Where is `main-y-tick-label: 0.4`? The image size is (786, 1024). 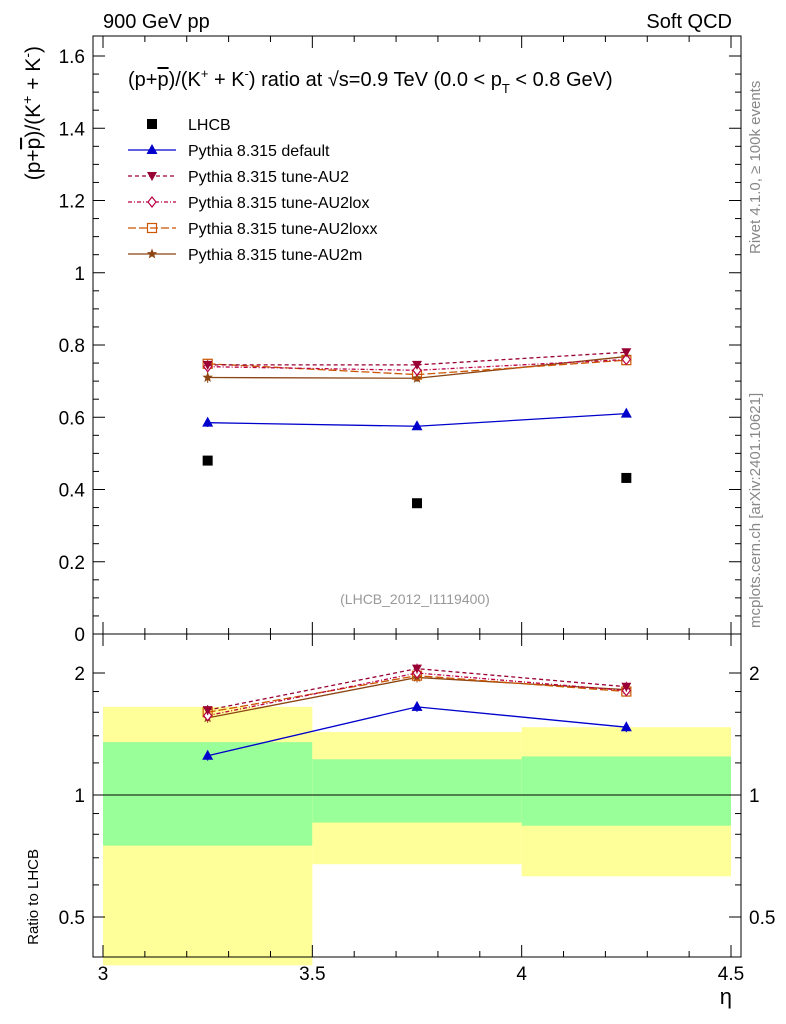
main-y-tick-label: 0.4 is located at coordinates (72, 491).